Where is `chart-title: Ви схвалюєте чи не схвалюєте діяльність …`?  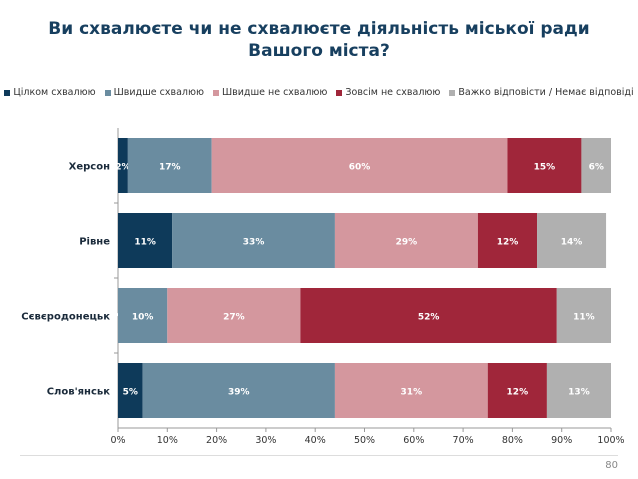 chart-title: Ви схвалюєте чи не схвалюєте діяльність … is located at coordinates (319, 40).